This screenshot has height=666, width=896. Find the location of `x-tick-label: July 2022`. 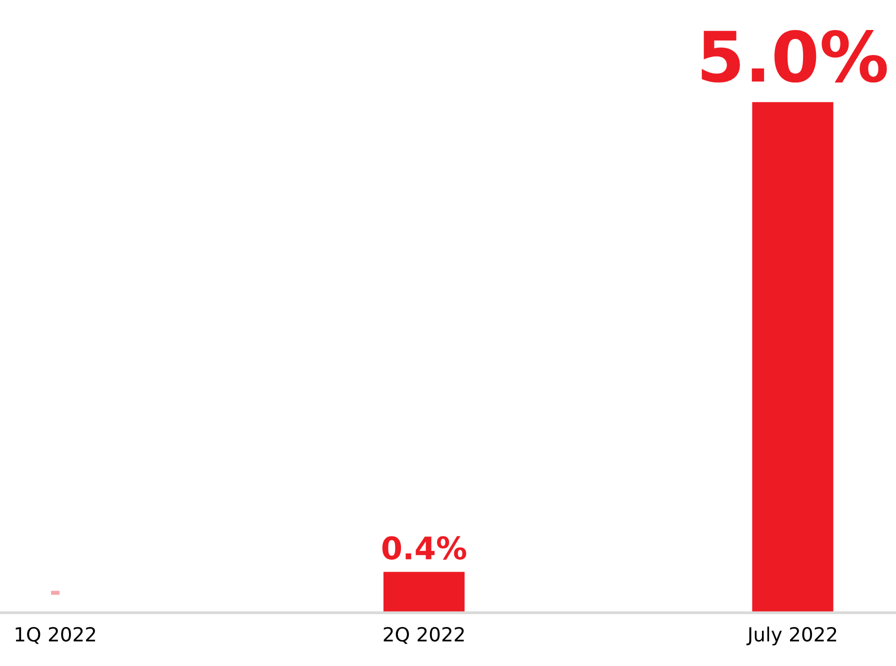

x-tick-label: July 2022 is located at coordinates (791, 636).